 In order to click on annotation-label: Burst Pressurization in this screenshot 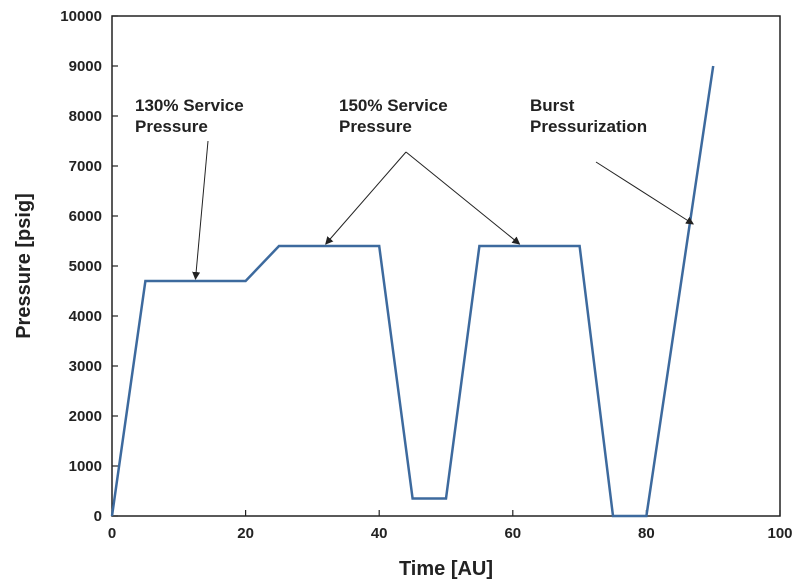, I will do `click(588, 116)`.